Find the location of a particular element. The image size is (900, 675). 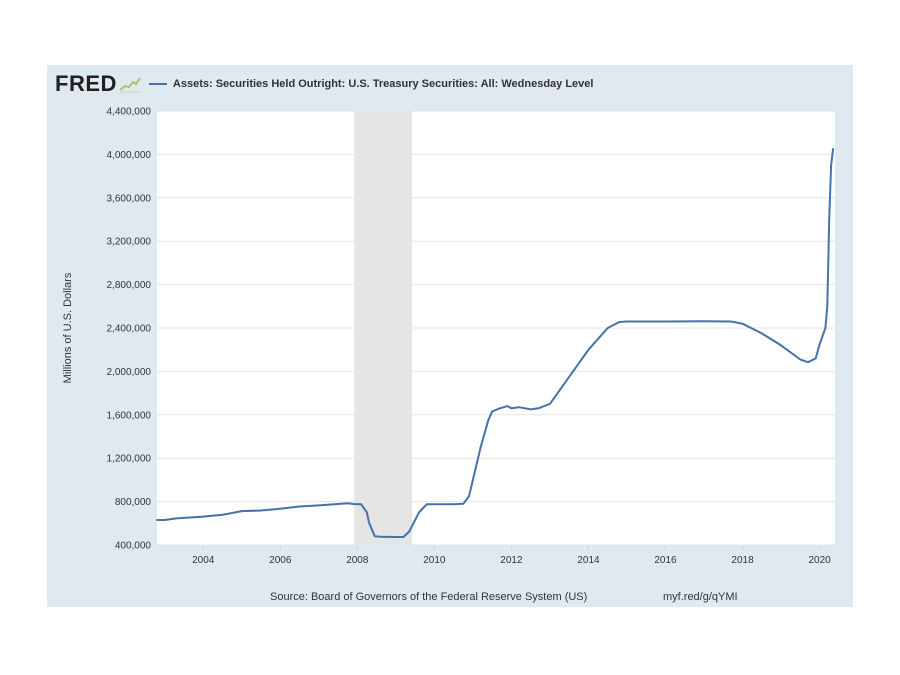

short-url-link: myf.red/g/qYMI is located at coordinates (700, 597).